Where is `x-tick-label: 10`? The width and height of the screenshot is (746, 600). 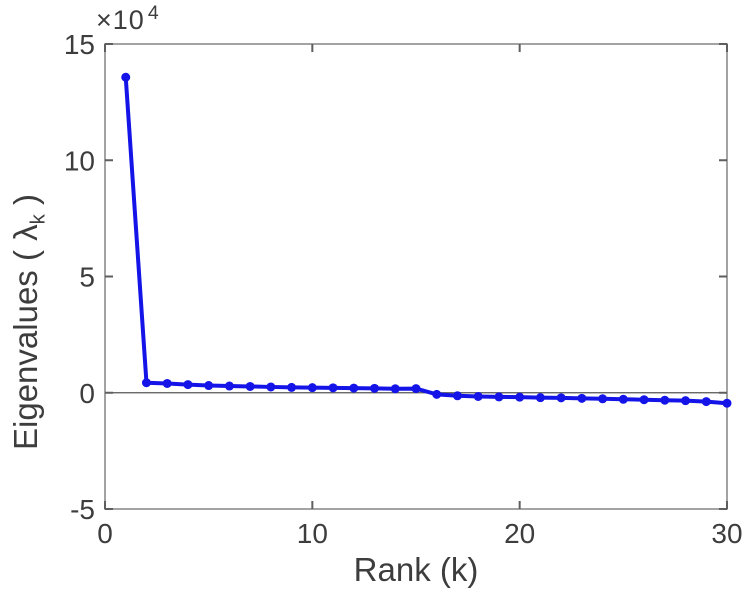 x-tick-label: 10 is located at coordinates (312, 533).